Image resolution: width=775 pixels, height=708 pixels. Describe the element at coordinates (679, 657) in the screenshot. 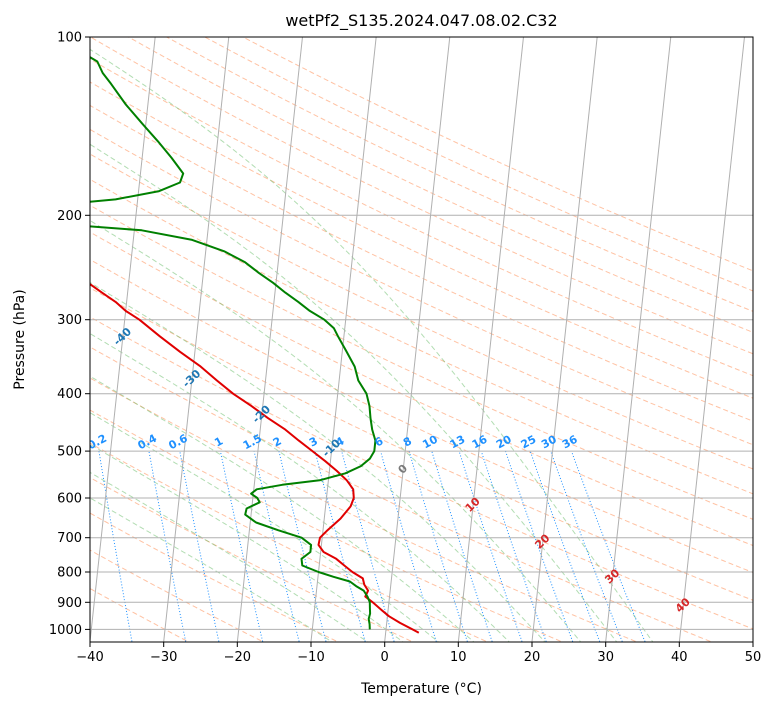

I see `x-tick-label: 40` at that location.